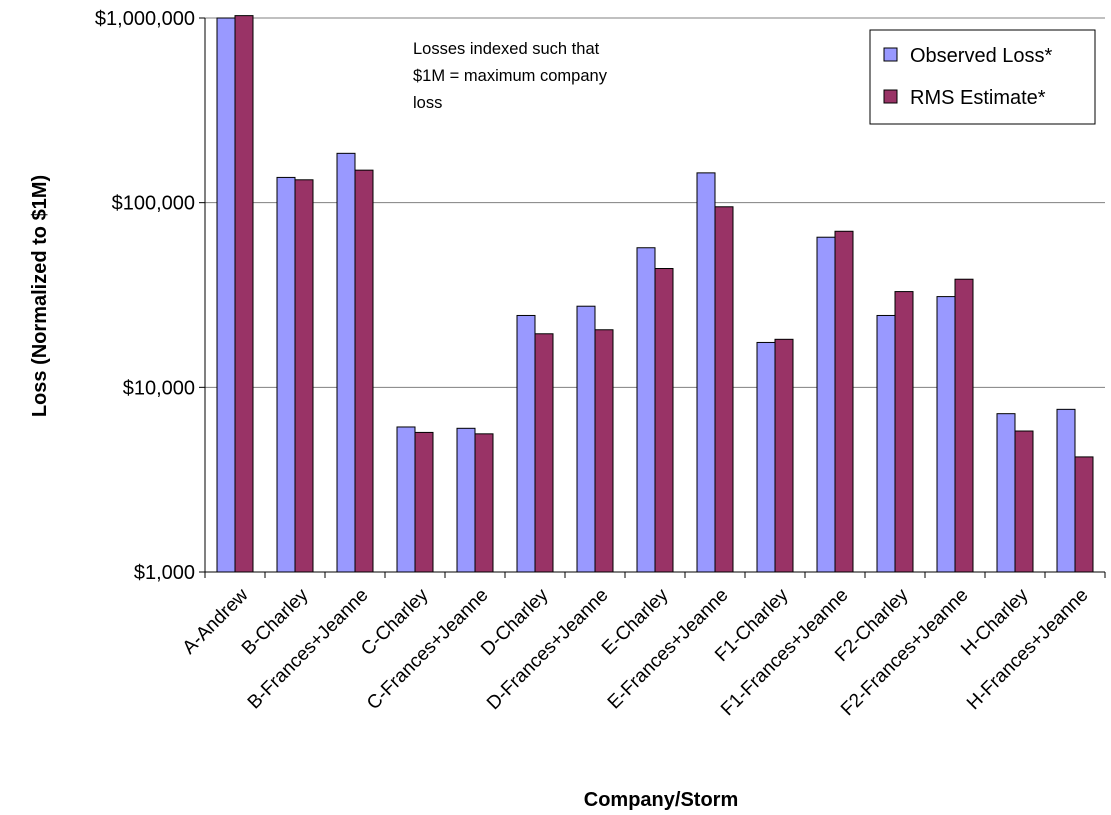  Describe the element at coordinates (427, 103) in the screenshot. I see `annotation-line-3: loss` at that location.